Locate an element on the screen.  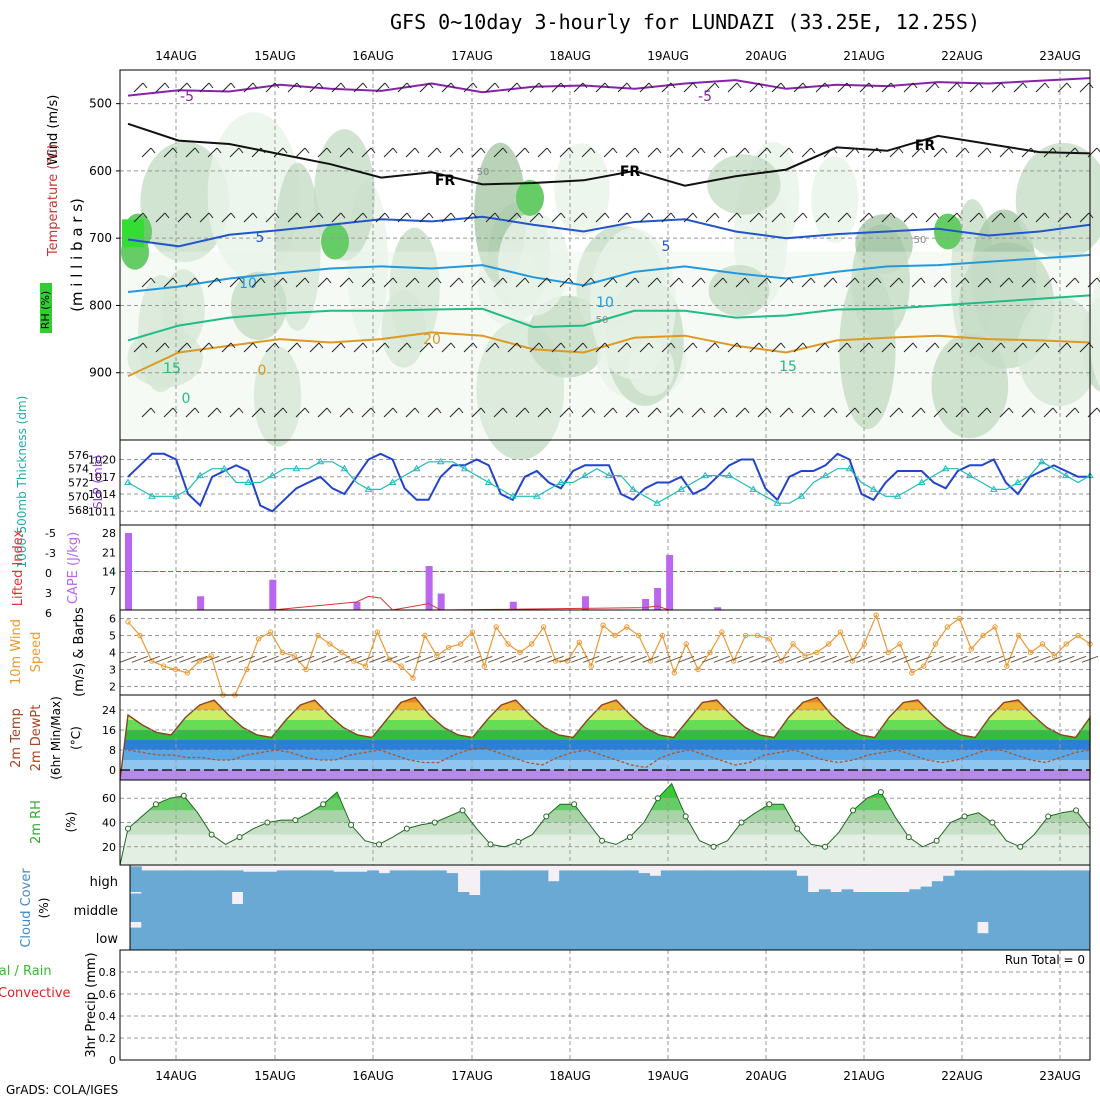
li-tick-label: 0 is located at coordinates (48, 573).